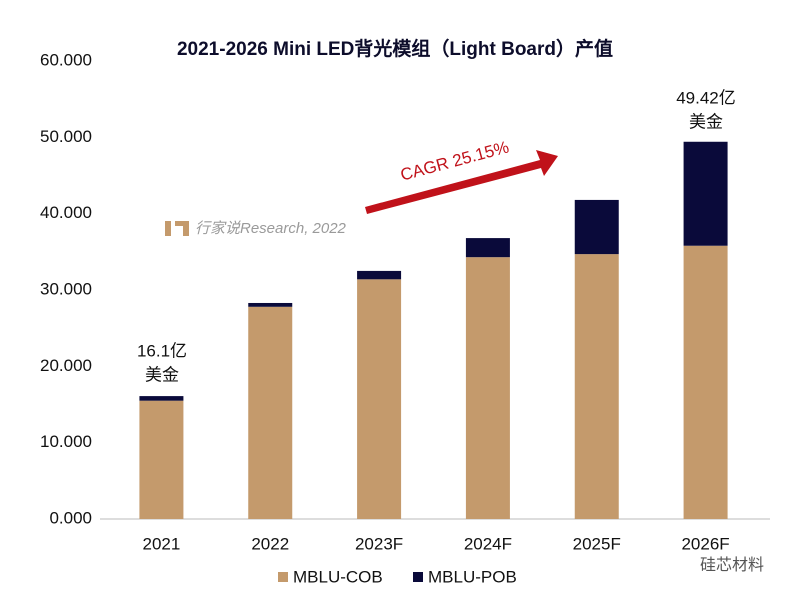 This screenshot has width=800, height=598. What do you see at coordinates (732, 565) in the screenshot?
I see `annotation: 硅芯材料` at bounding box center [732, 565].